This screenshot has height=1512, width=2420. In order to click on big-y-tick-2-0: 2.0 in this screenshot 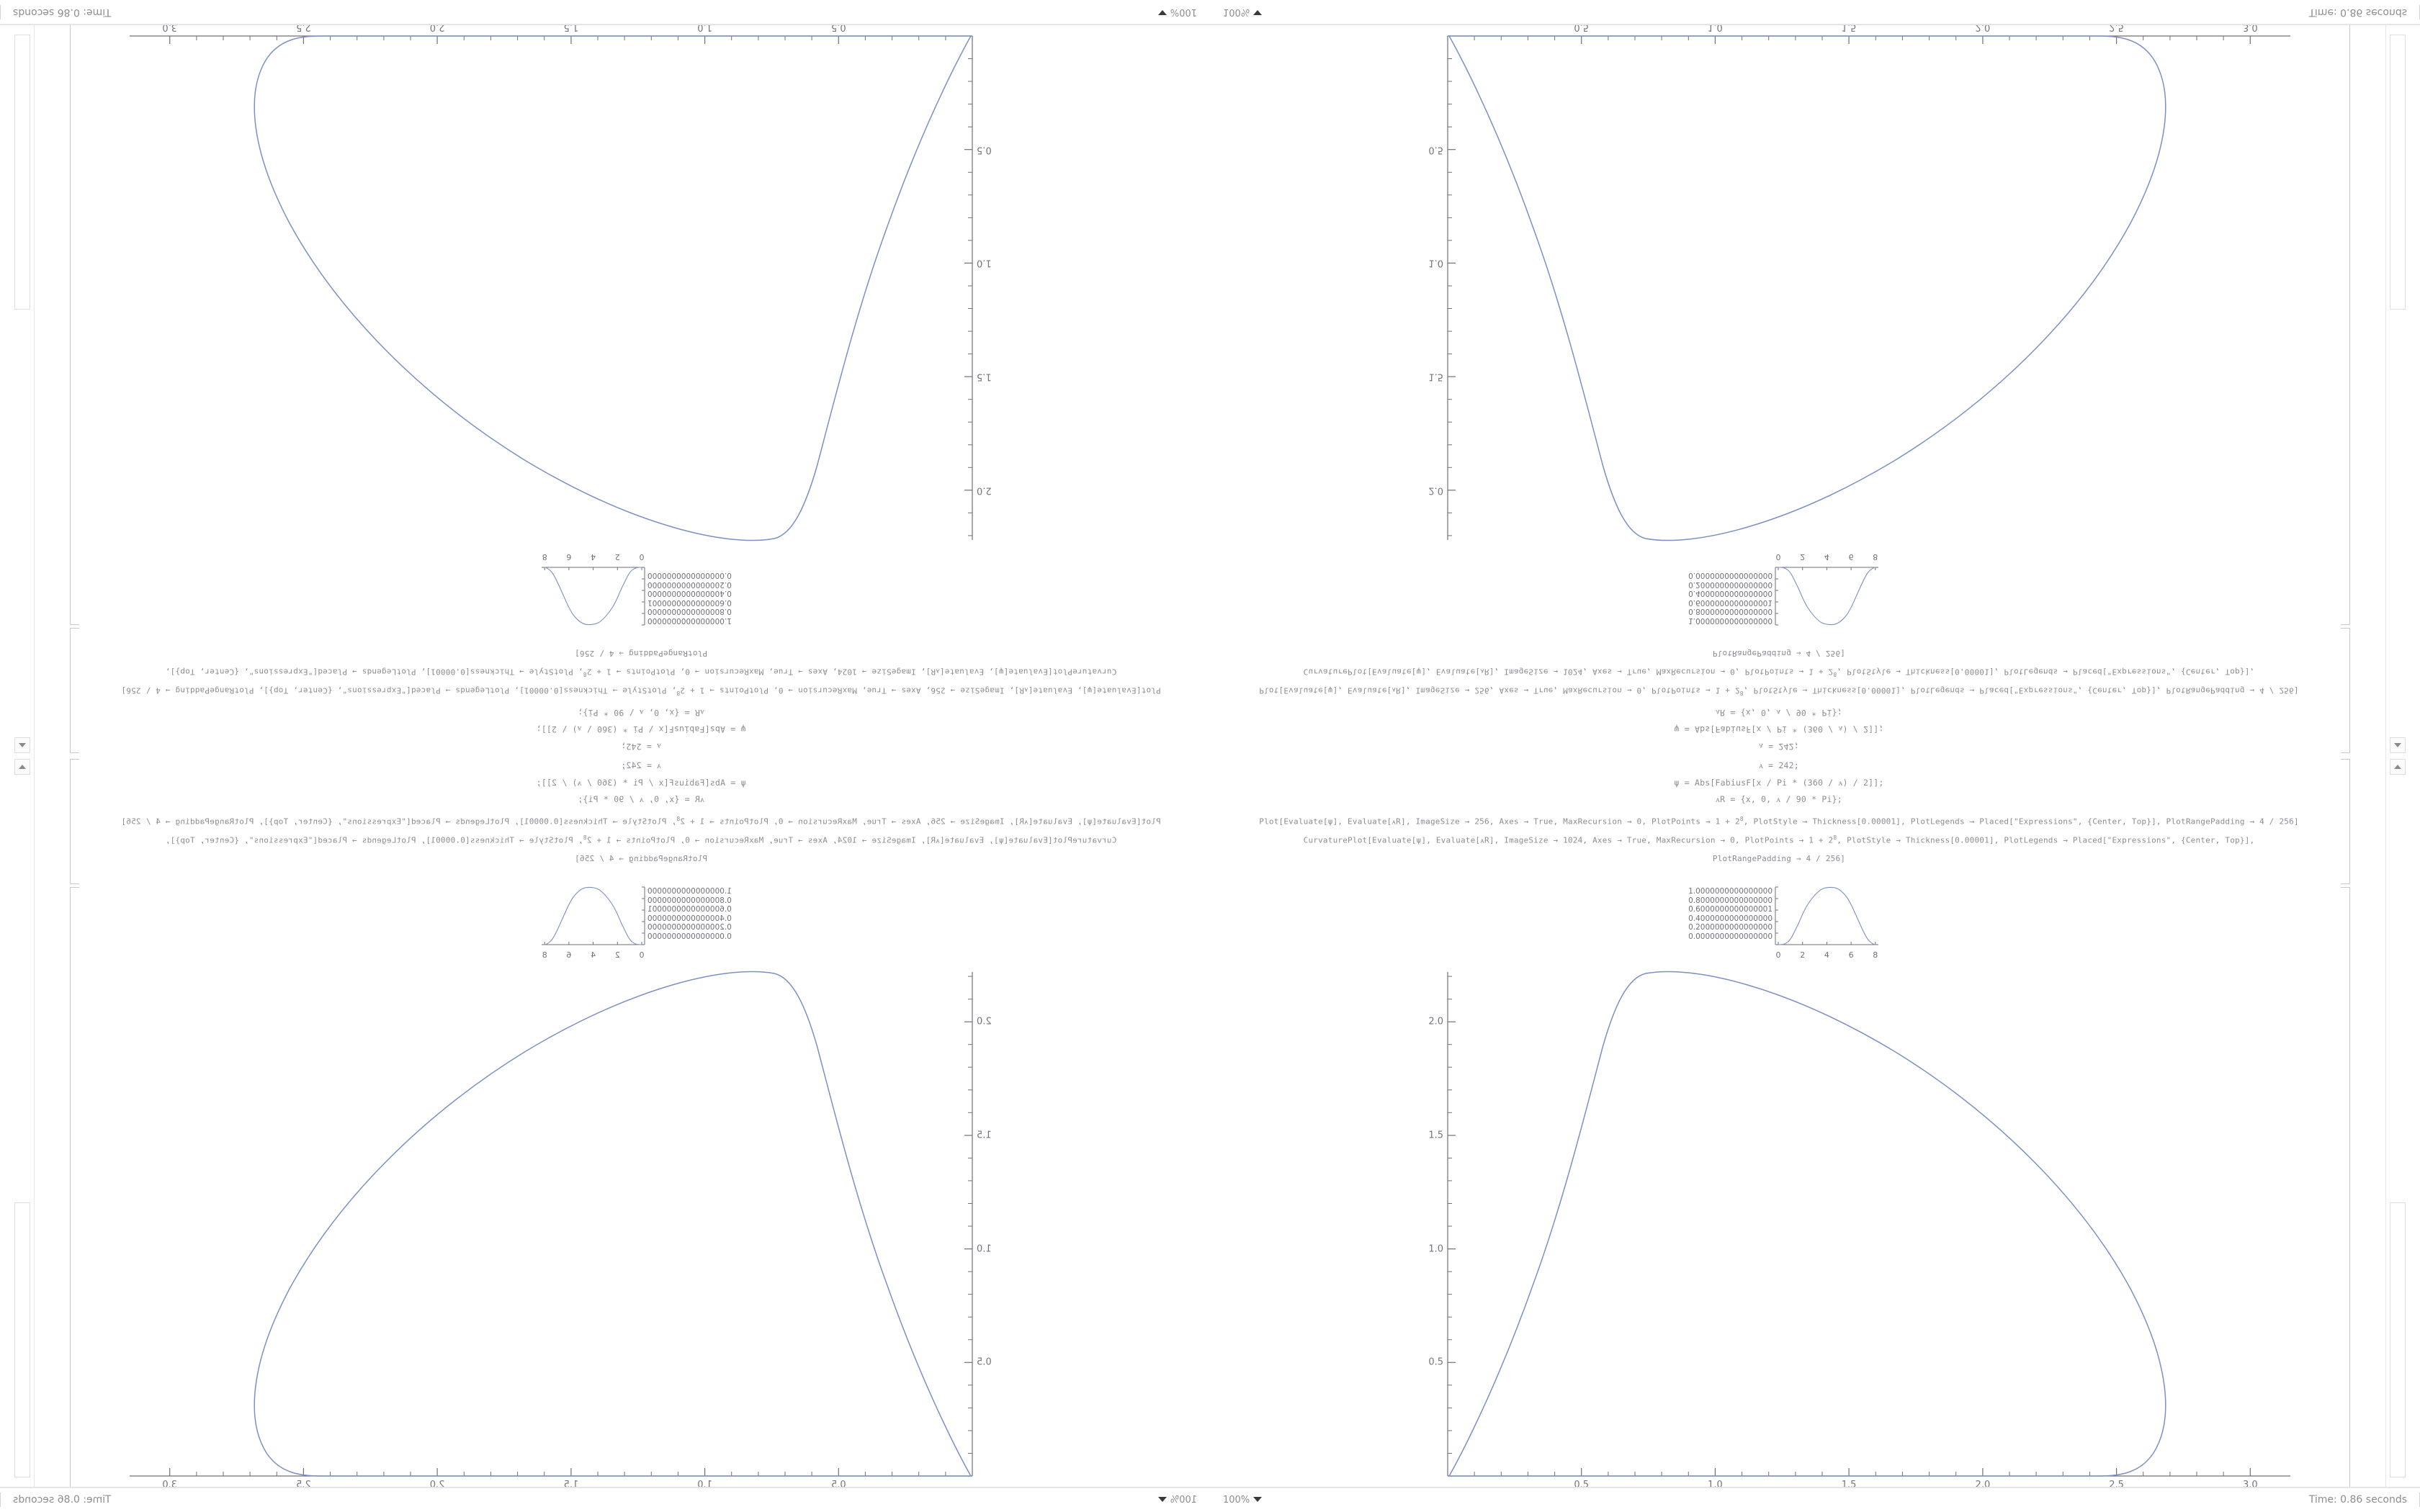, I will do `click(1435, 1021)`.